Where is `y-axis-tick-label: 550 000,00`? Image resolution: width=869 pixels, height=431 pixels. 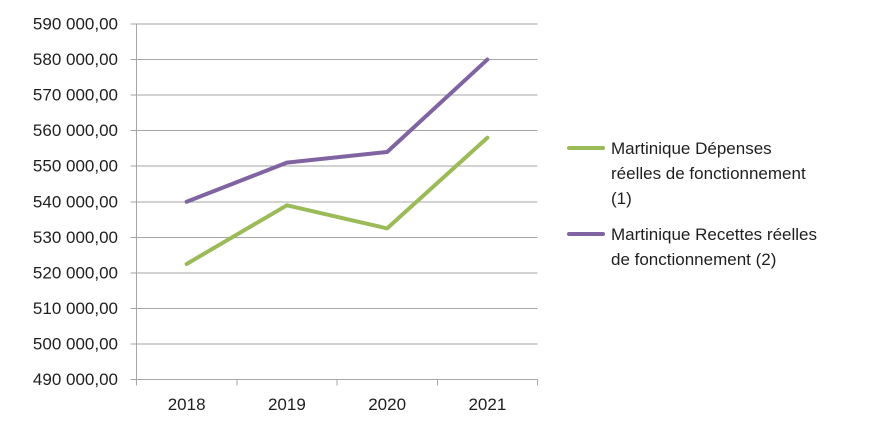
y-axis-tick-label: 550 000,00 is located at coordinates (75, 166).